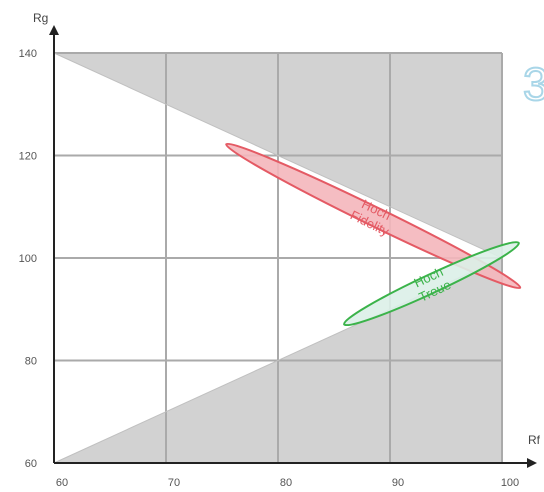  Describe the element at coordinates (31, 362) in the screenshot. I see `y-tick-label-80: 80` at that location.